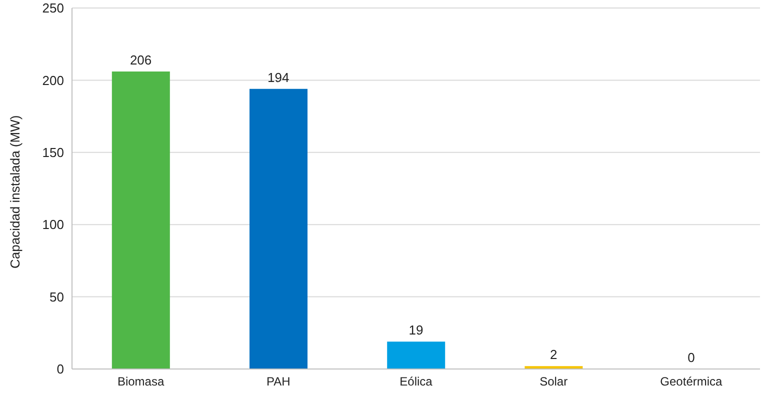  Describe the element at coordinates (554, 354) in the screenshot. I see `data-label: 2` at that location.